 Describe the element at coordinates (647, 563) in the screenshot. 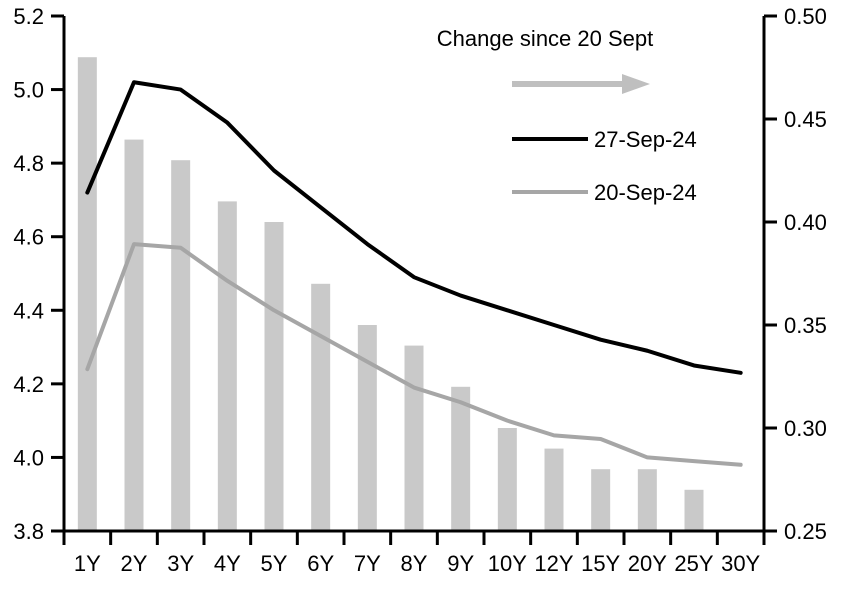

I see `x-axis-category-label: 20Y` at that location.